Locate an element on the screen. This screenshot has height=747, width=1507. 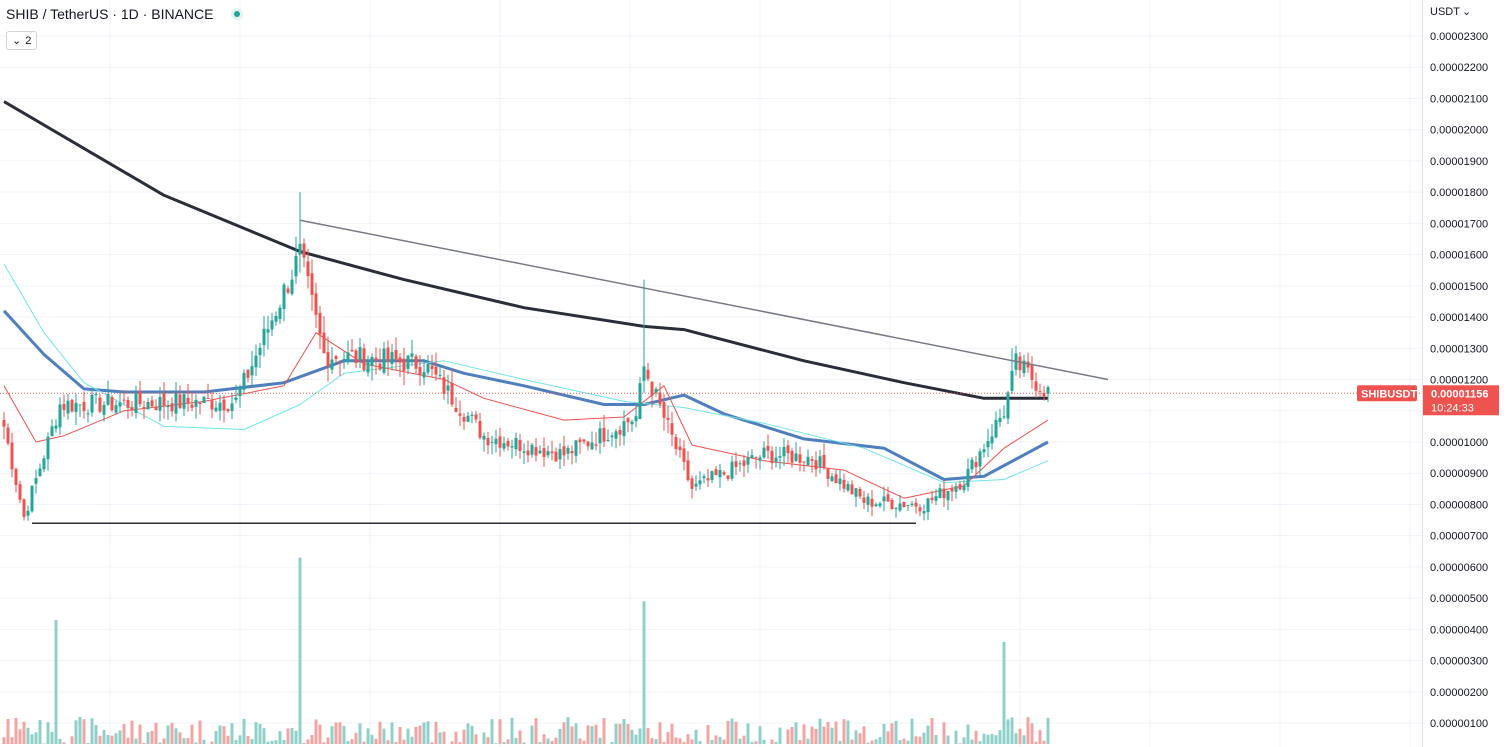
symbol-title: SHIB / TetherUS · 1D · BINANCE is located at coordinates (110, 14).